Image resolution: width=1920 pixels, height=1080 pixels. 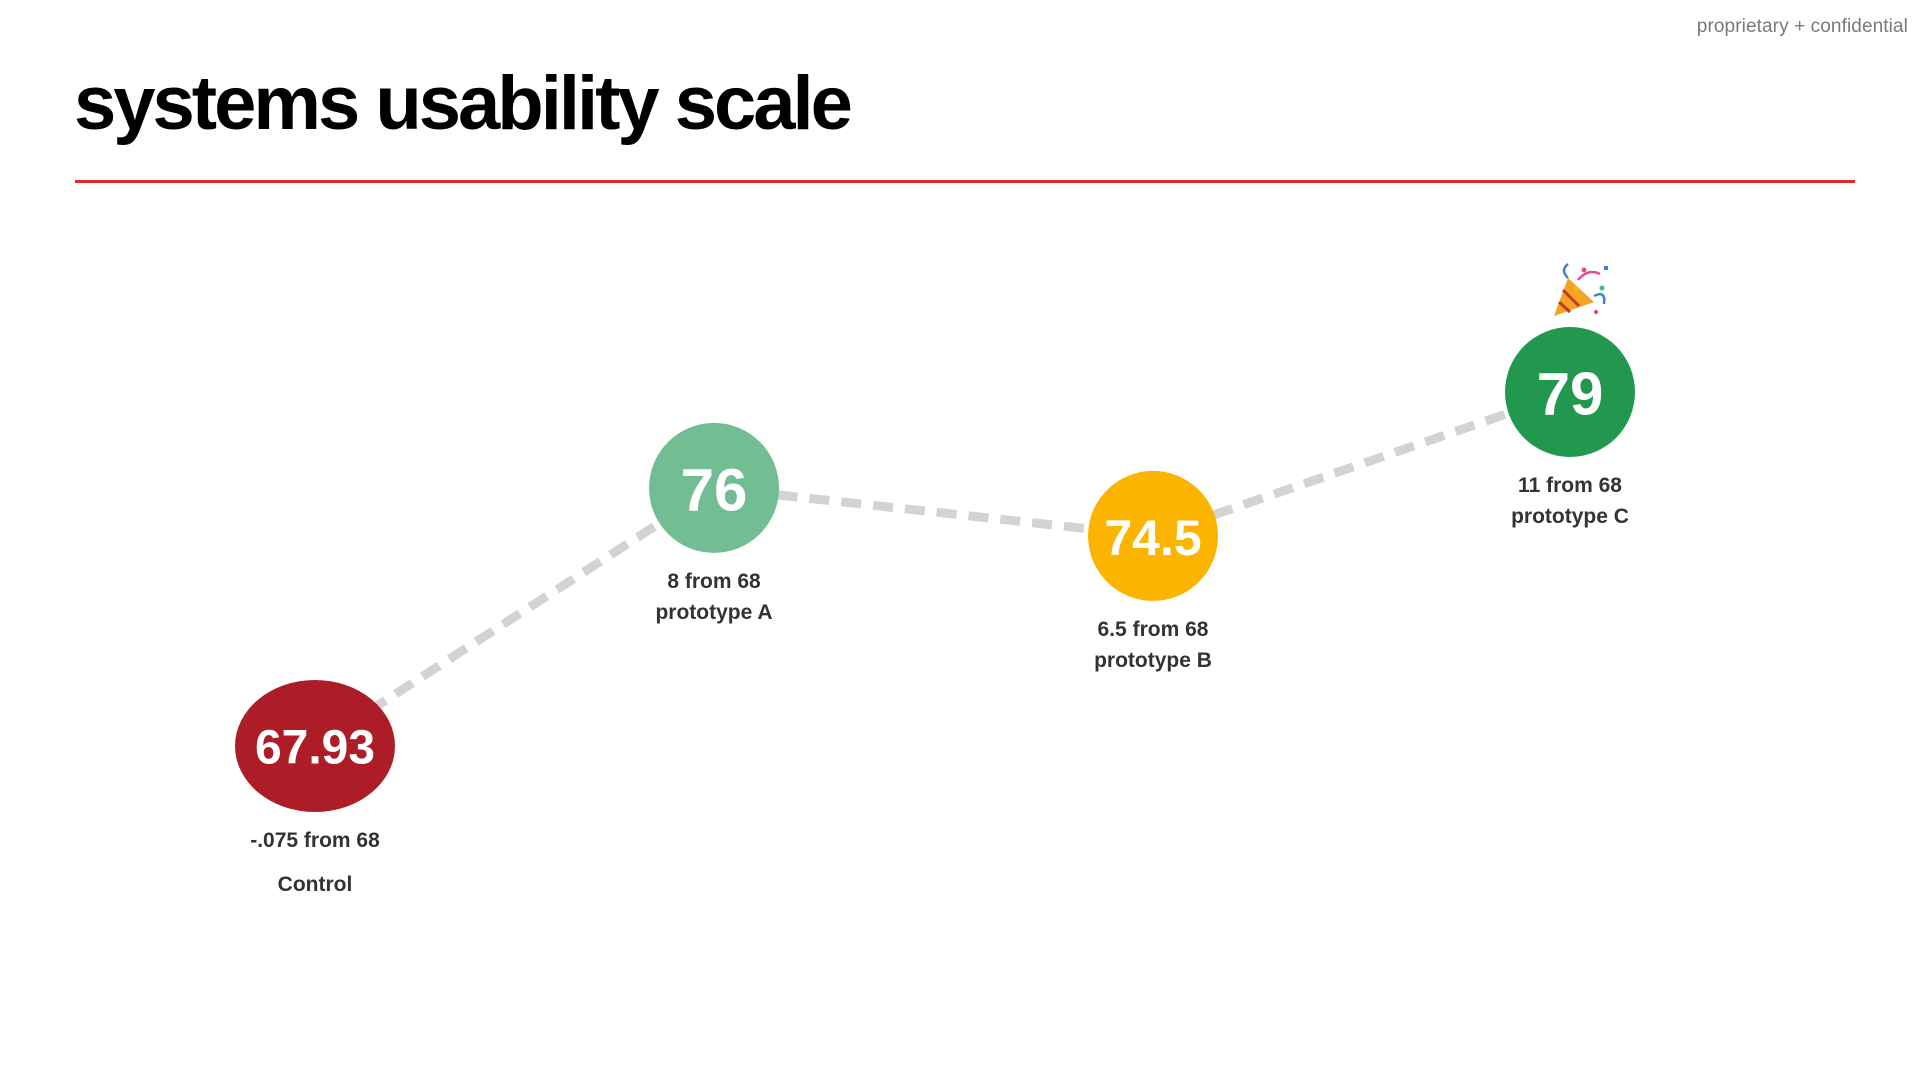 I want to click on data-point: 79 11 from 68 prototype C, so click(x=1570, y=427).